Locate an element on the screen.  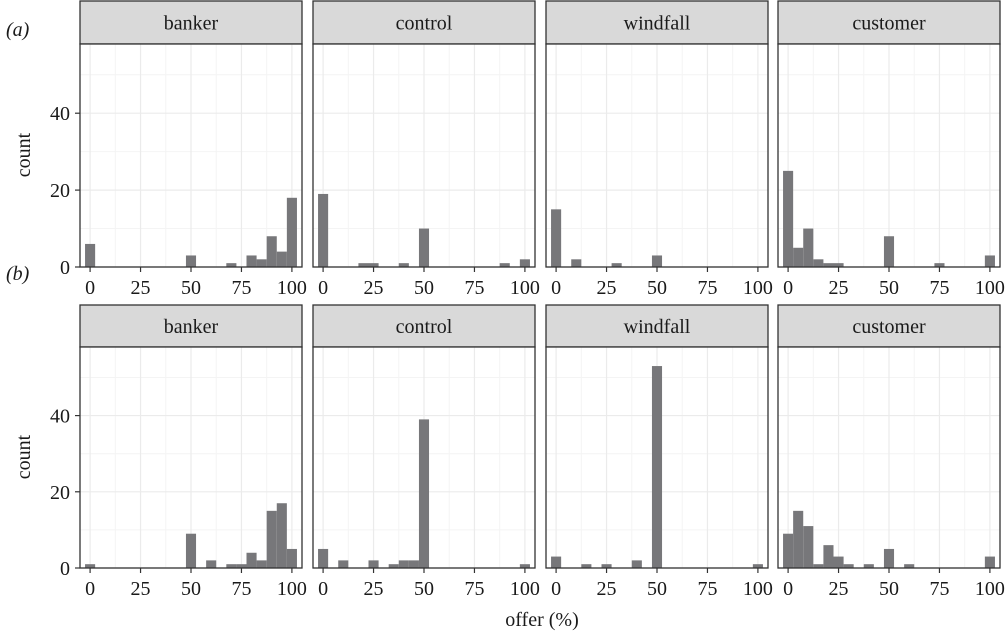
facet-banker-row-a: banker 0 25 50 75 100 0 20 40 is located at coordinates (178, 149).